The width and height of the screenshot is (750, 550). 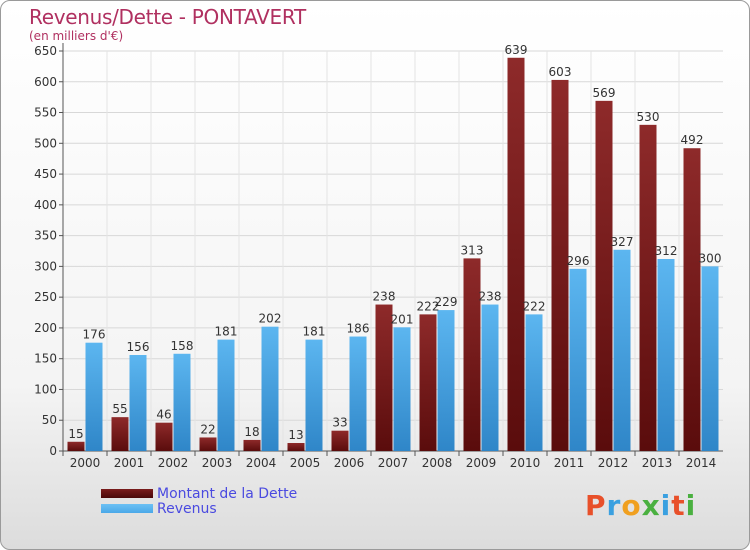 I want to click on data-label: 229, so click(x=446, y=302).